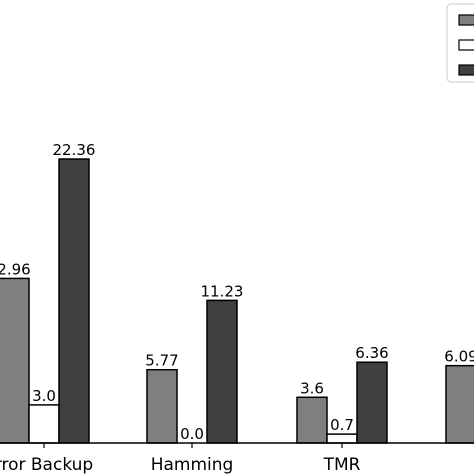 This screenshot has height=474, width=474. I want to click on value-label-0-1: 3.0, so click(44, 396).